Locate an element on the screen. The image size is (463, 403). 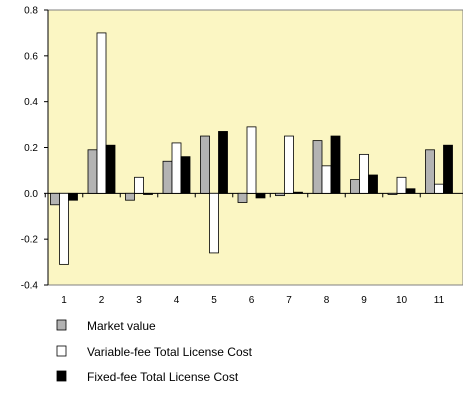
y-tick-label: -0.4 is located at coordinates (30, 286).